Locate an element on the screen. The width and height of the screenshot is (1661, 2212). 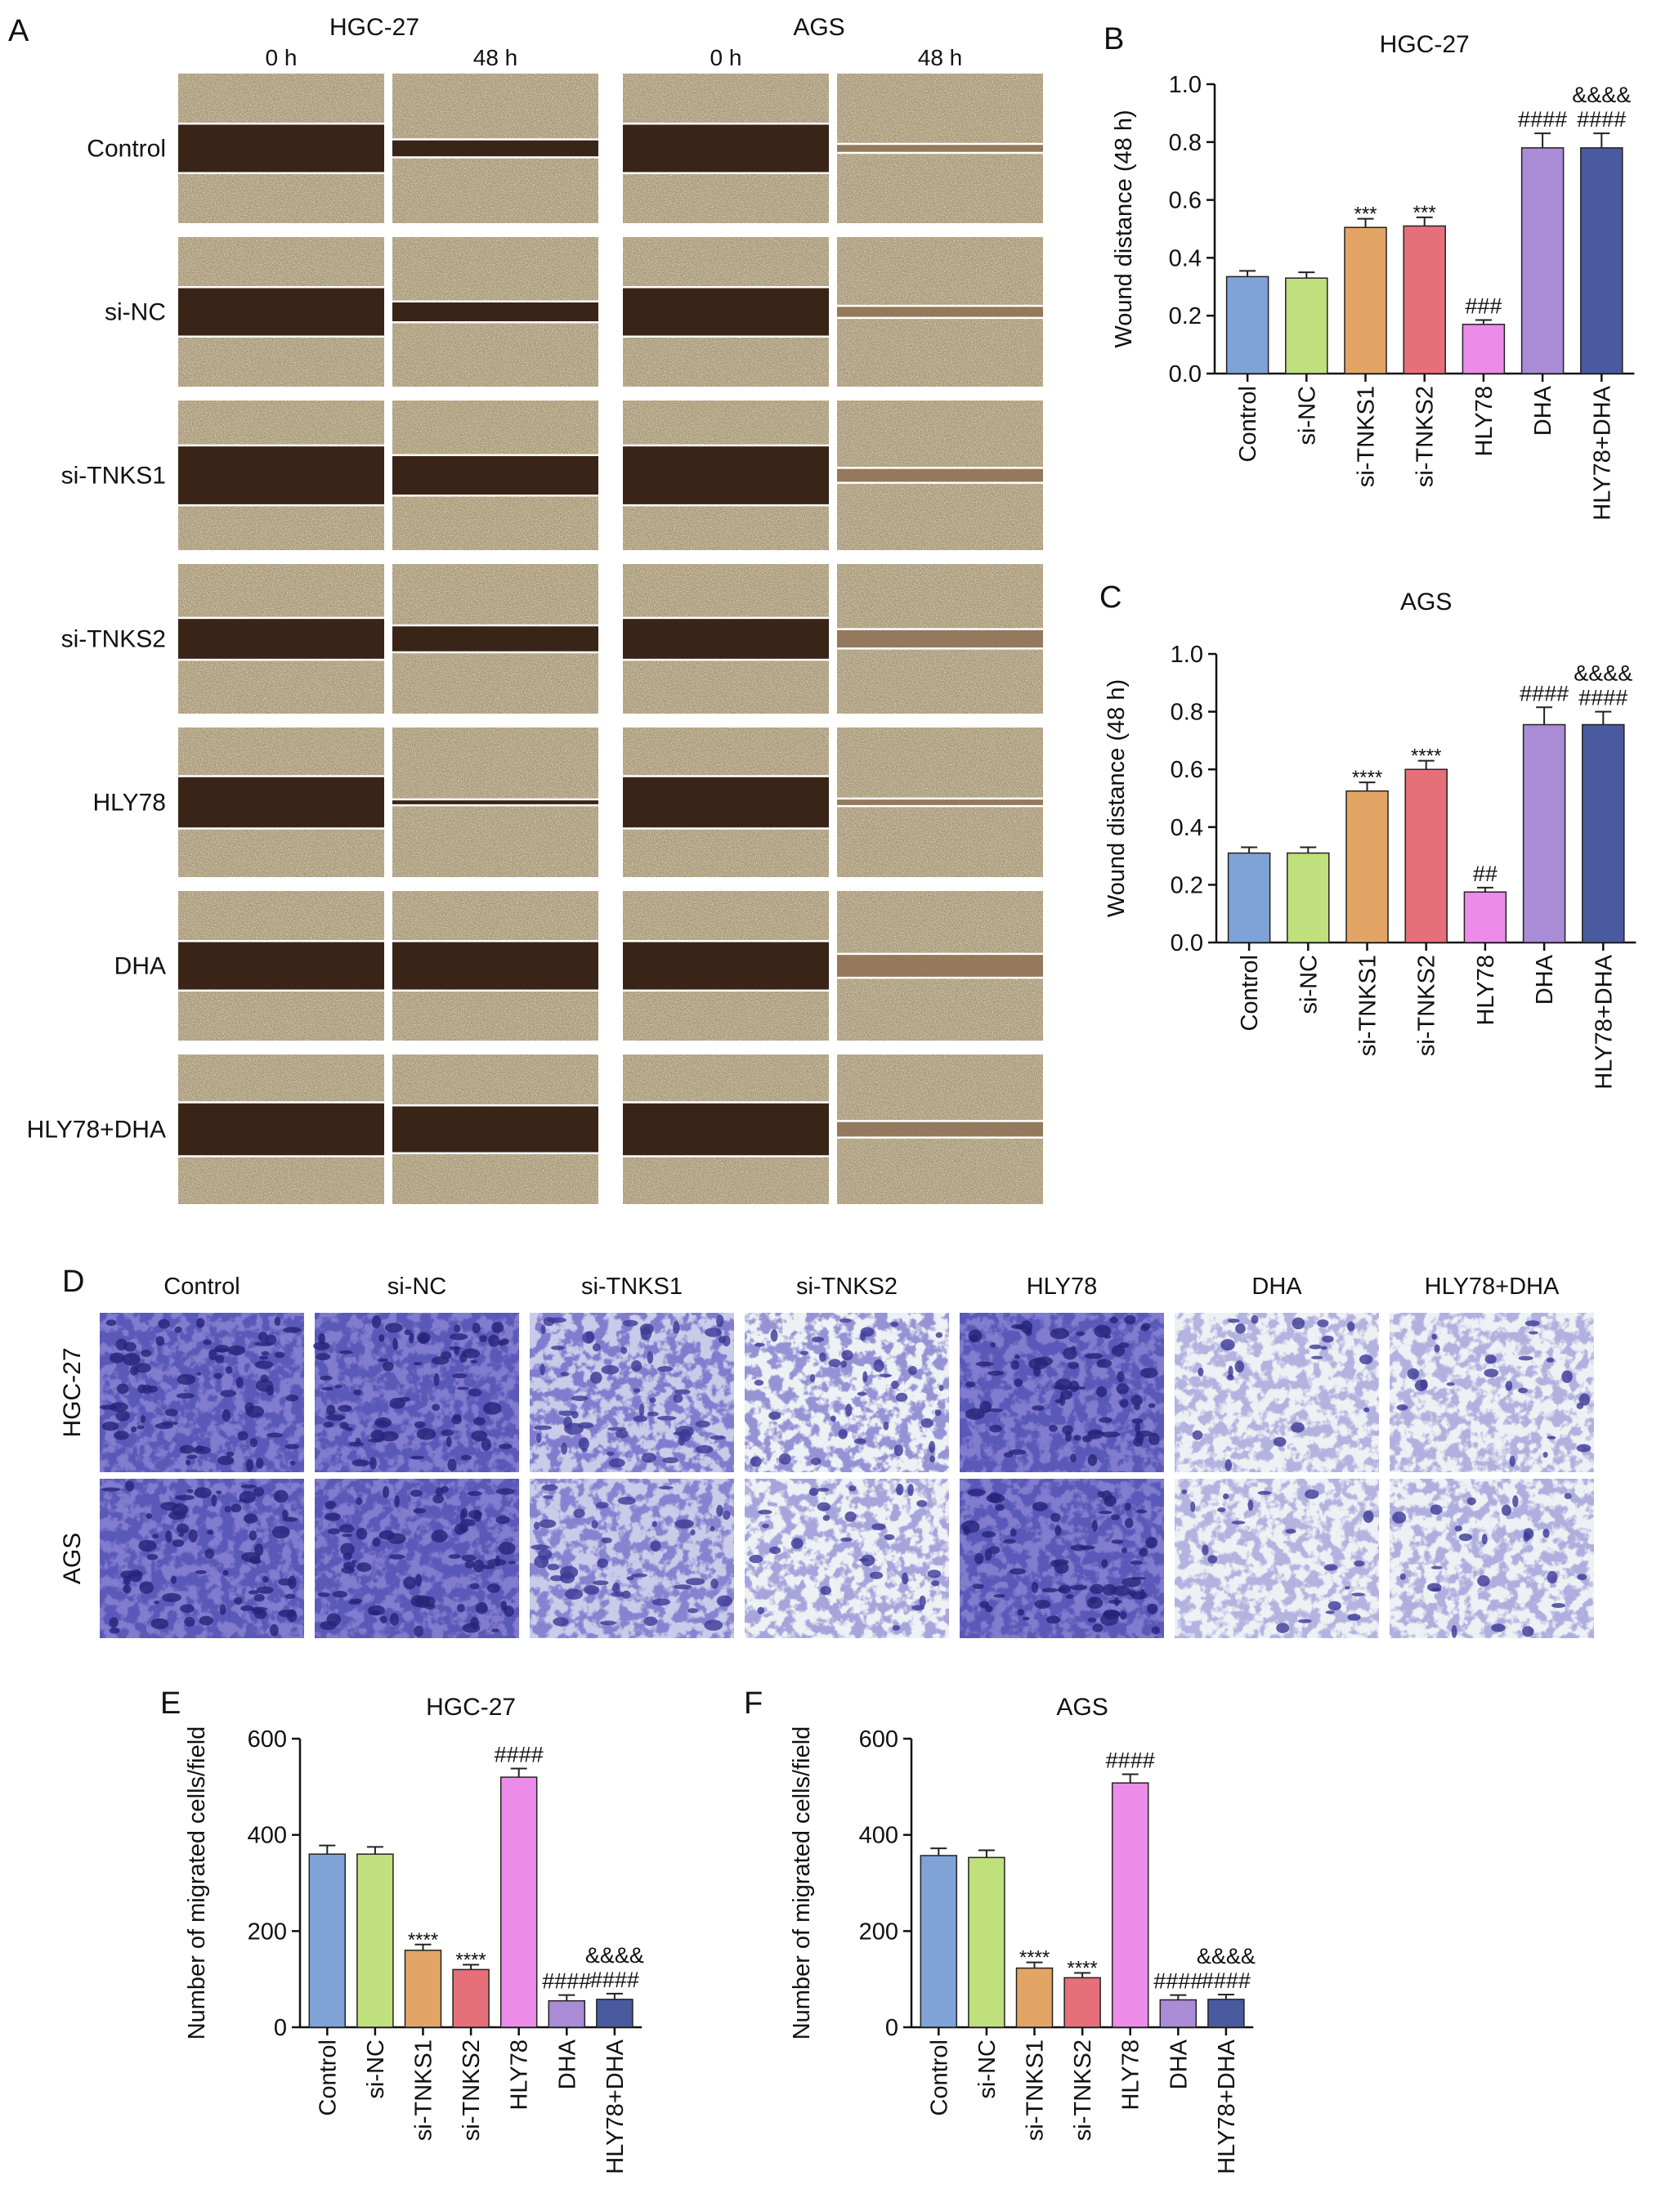
significance-label: ## is located at coordinates (1485, 874).